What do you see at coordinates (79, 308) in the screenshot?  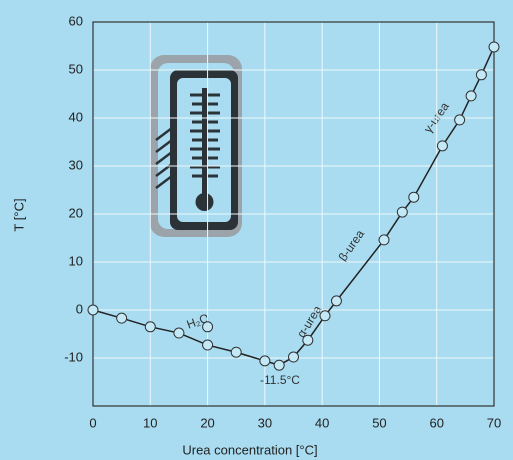 I see `y-tick-label: 0` at bounding box center [79, 308].